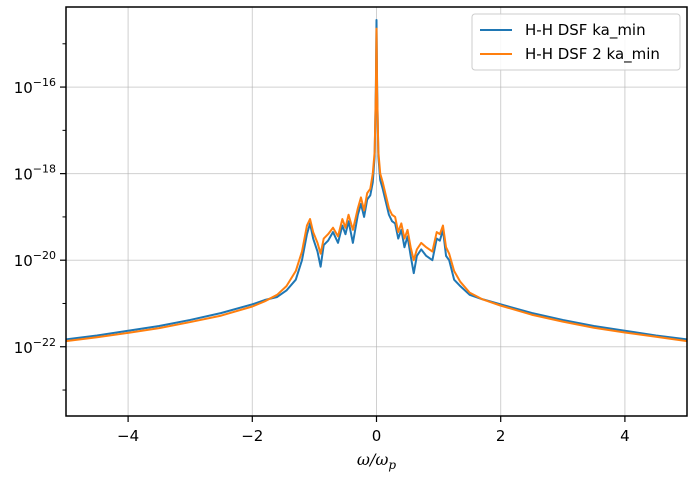  What do you see at coordinates (128, 436) in the screenshot?
I see `x-tick-label: −4` at bounding box center [128, 436].